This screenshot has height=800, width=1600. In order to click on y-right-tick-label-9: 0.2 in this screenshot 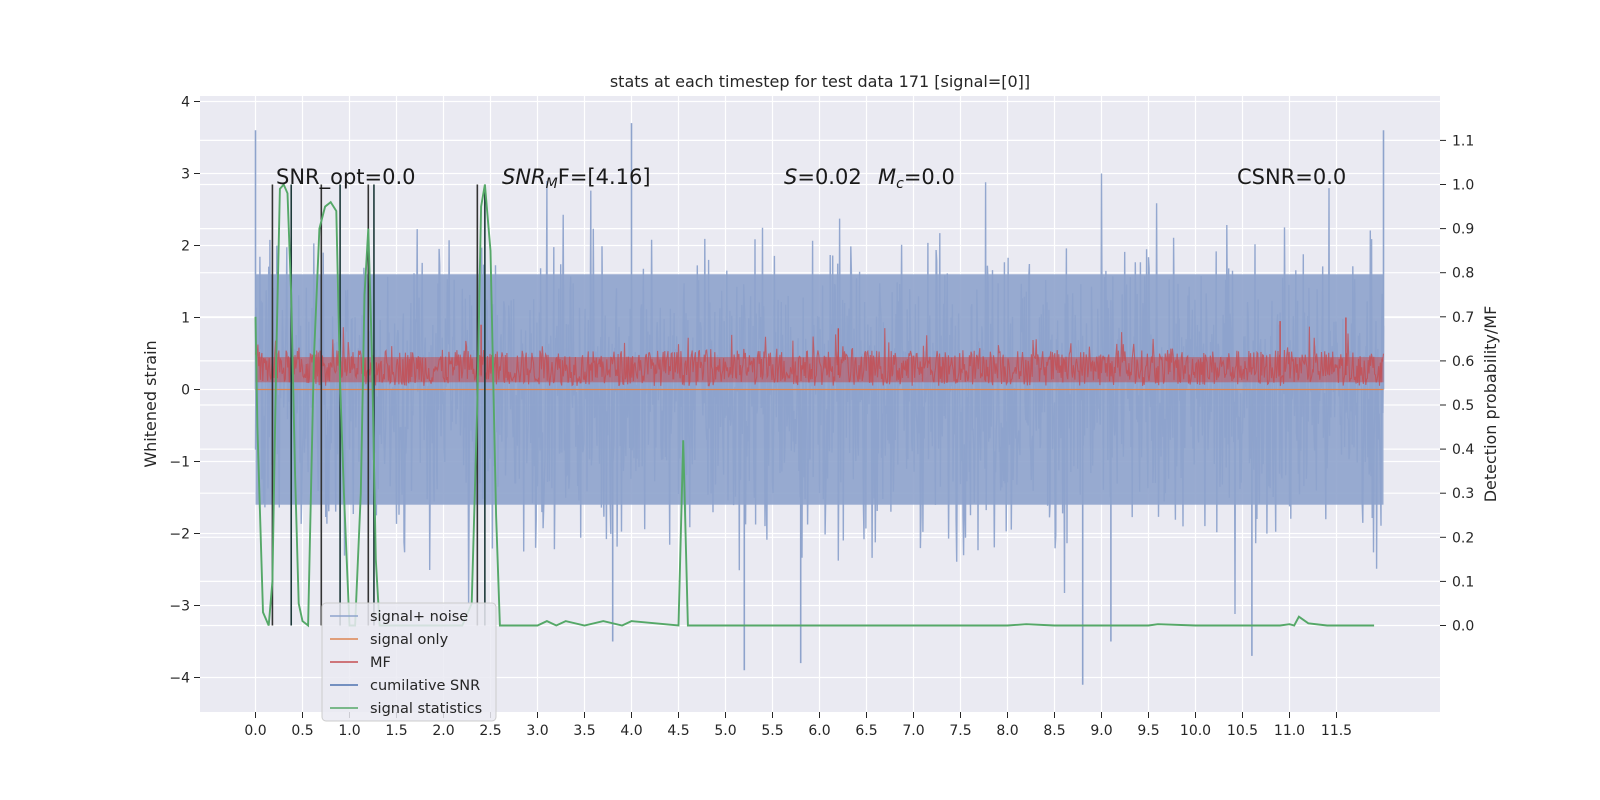, I will do `click(1463, 538)`.